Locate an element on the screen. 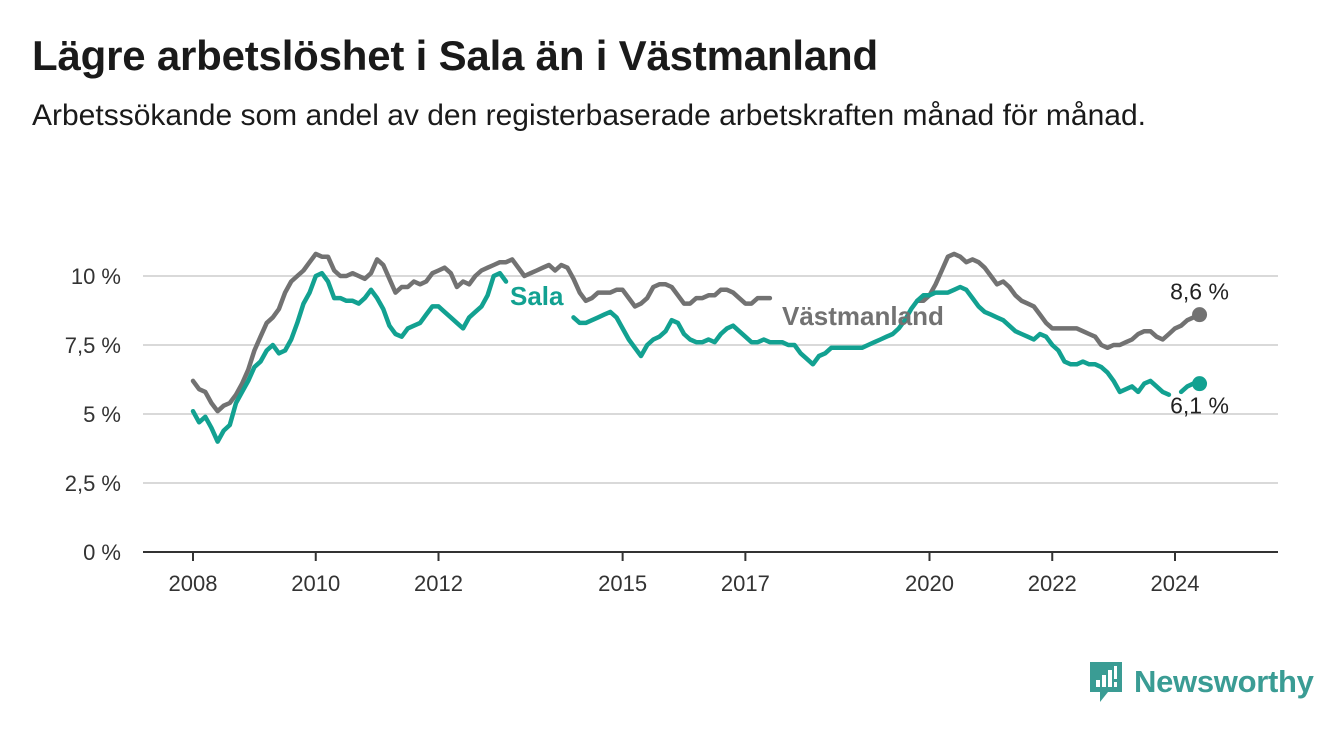  sala-inline-label: Sala is located at coordinates (537, 296).